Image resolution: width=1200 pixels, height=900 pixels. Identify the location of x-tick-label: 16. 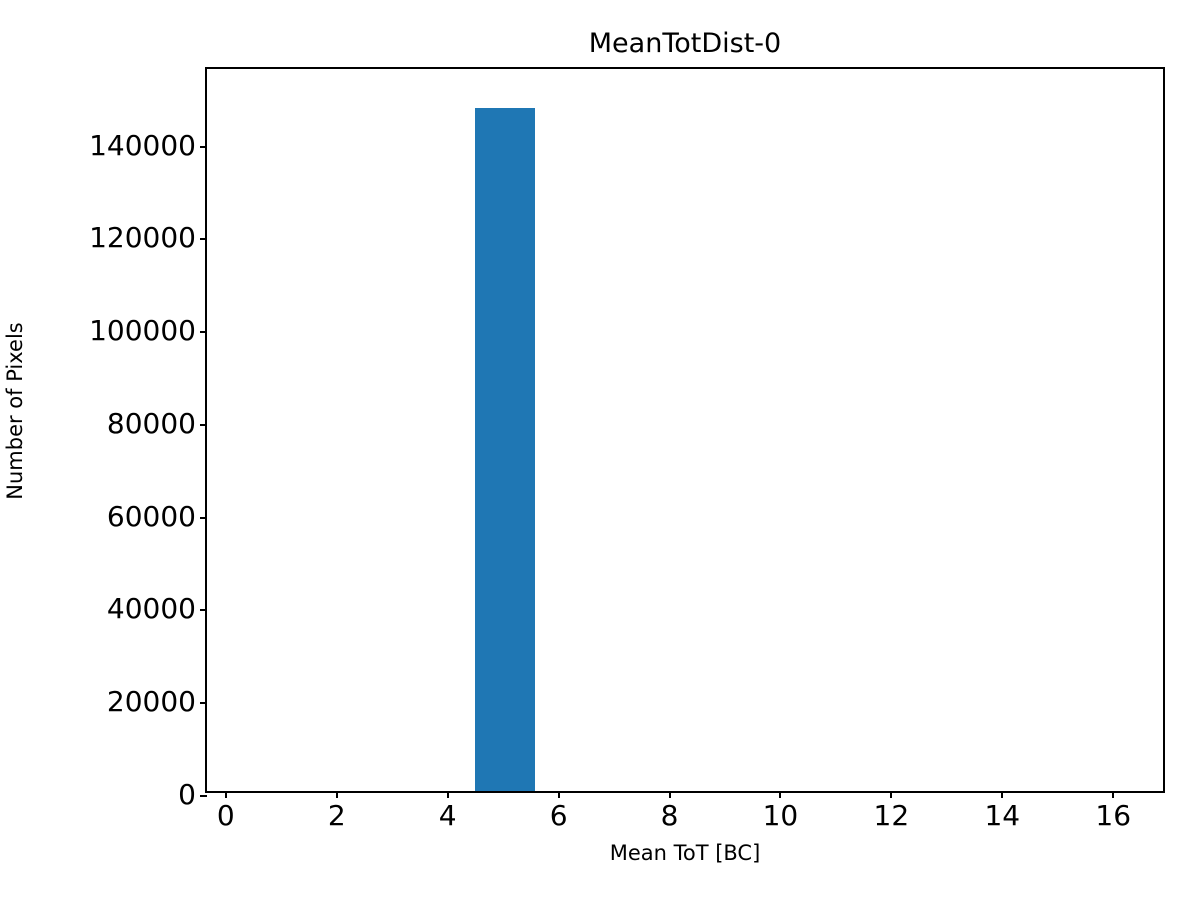
(1113, 815).